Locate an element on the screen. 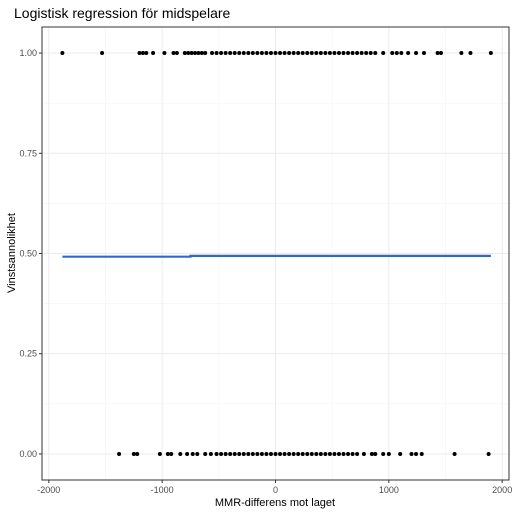  y-tick-label: 0.75 is located at coordinates (28, 153).